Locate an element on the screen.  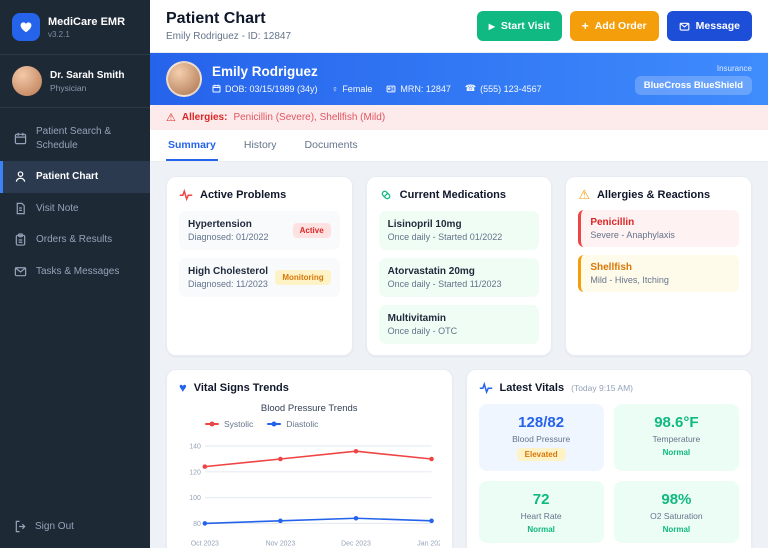
legend-item-systolic: Systolic is located at coordinates (229, 424).